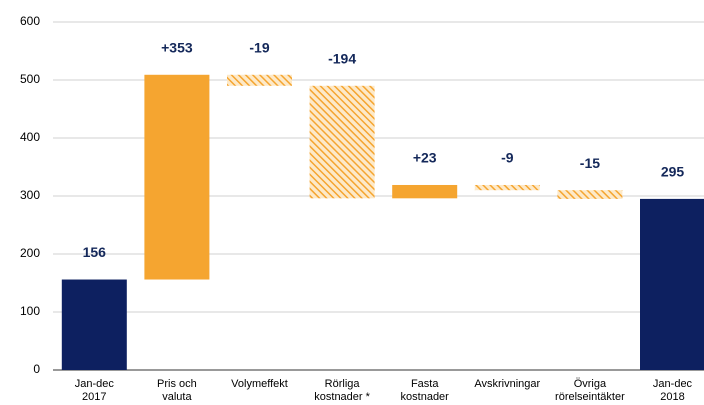 The height and width of the screenshot is (405, 704). I want to click on value-label: 295, so click(673, 172).